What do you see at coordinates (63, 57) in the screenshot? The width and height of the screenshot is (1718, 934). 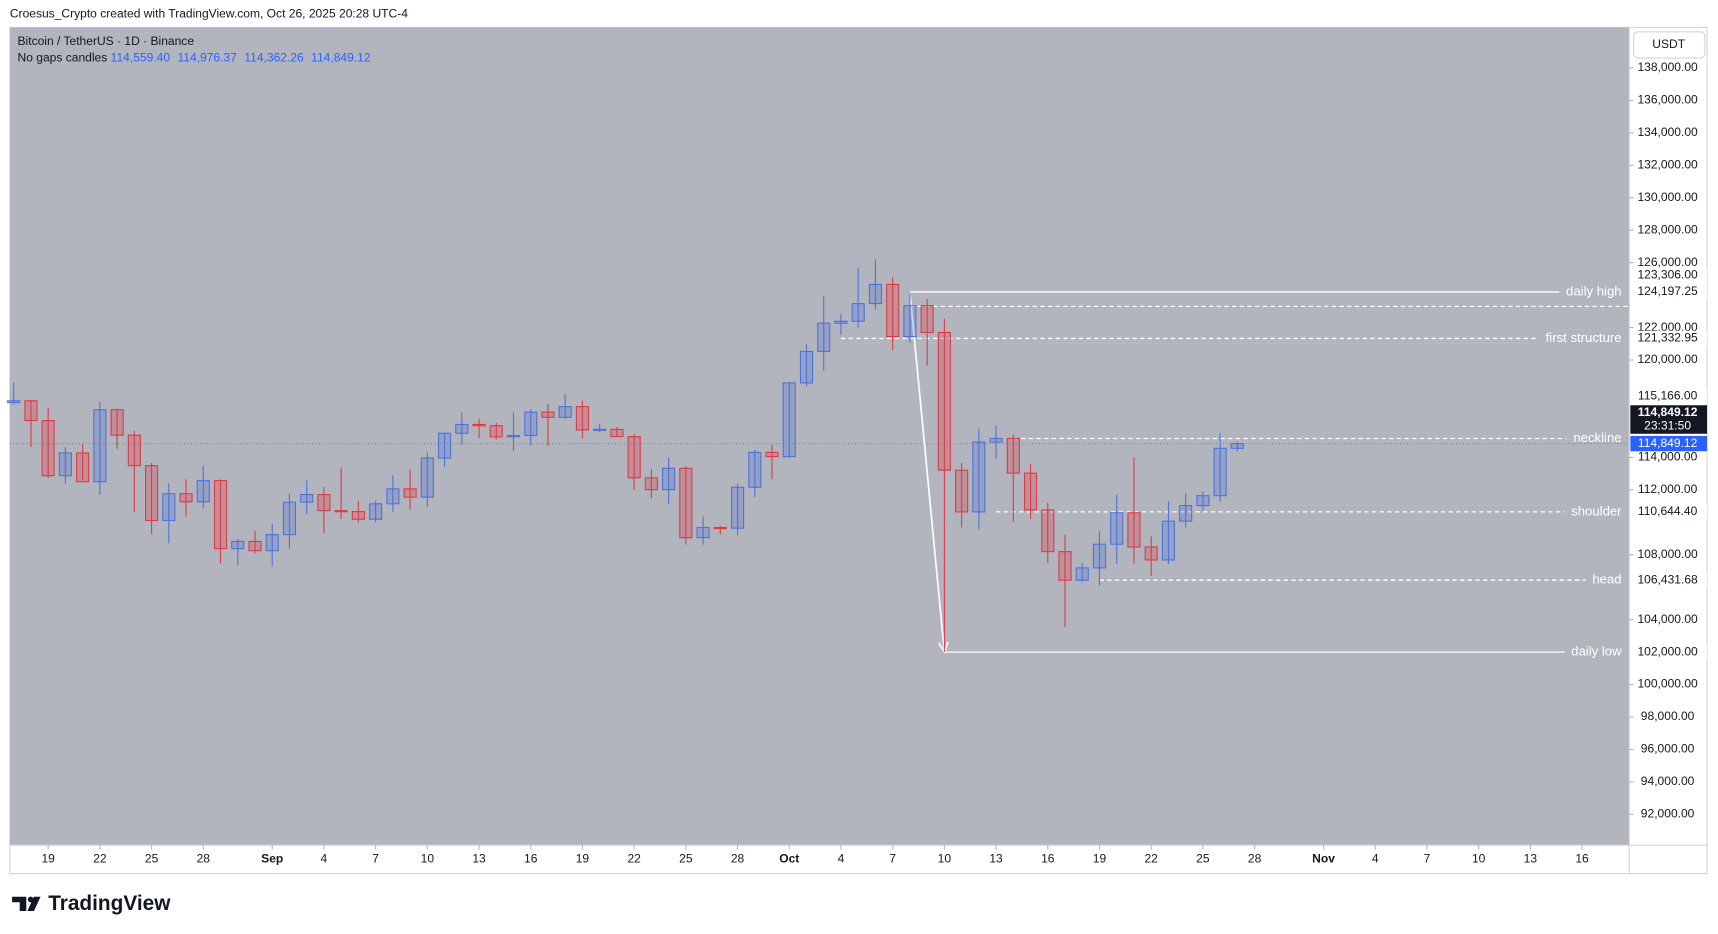 I see `chart-subtitle: No gaps candles` at bounding box center [63, 57].